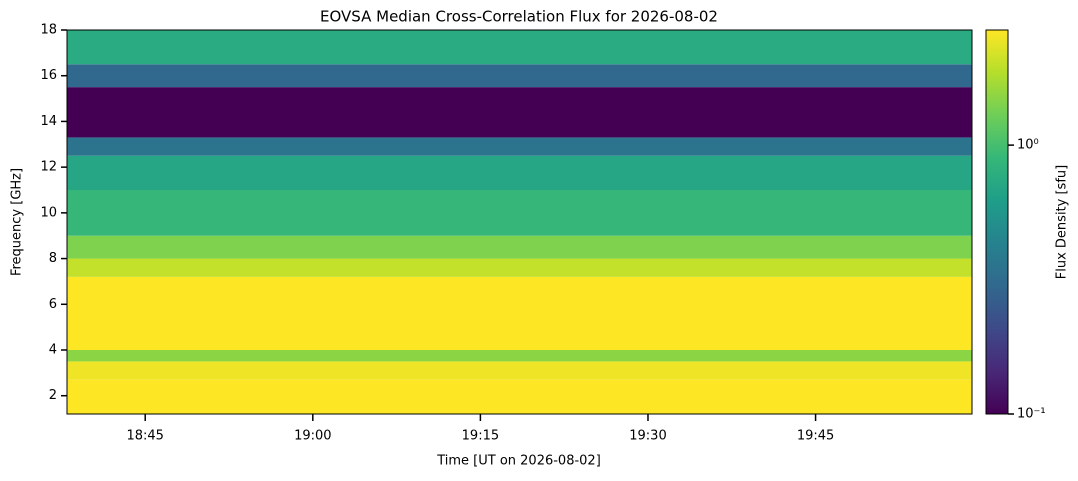  Describe the element at coordinates (815, 436) in the screenshot. I see `x-tick-label: 19:45` at that location.